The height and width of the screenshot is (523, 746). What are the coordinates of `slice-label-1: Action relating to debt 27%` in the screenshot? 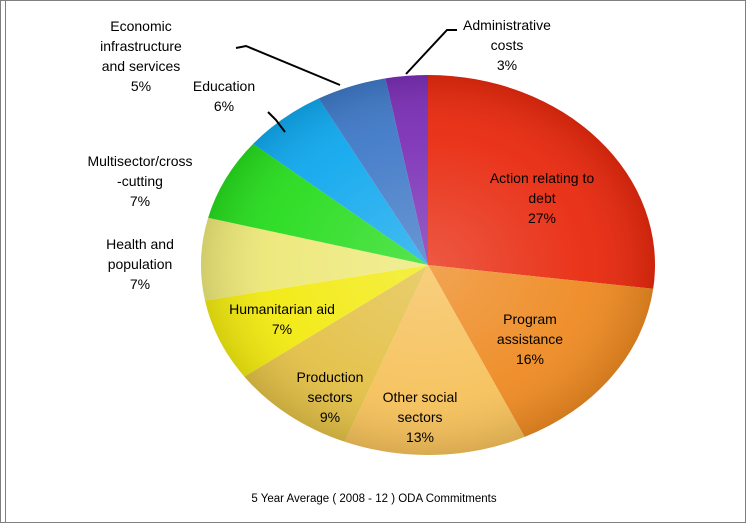 It's located at (542, 198).